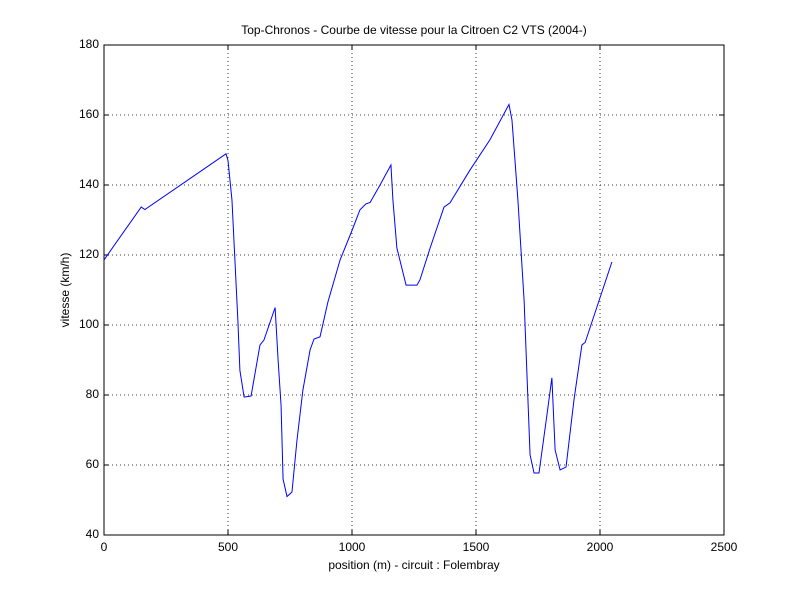 The height and width of the screenshot is (601, 800). I want to click on y-tick-label: 80, so click(93, 394).